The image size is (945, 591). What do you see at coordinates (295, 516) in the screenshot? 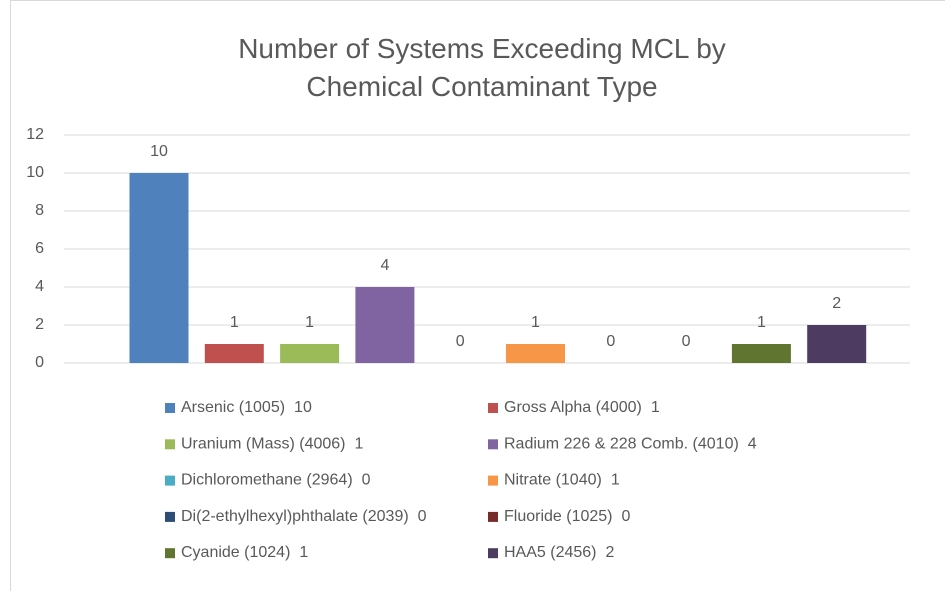
I see `legend-name: Di(2-ethylhexyl)phthalate (2039)` at bounding box center [295, 516].